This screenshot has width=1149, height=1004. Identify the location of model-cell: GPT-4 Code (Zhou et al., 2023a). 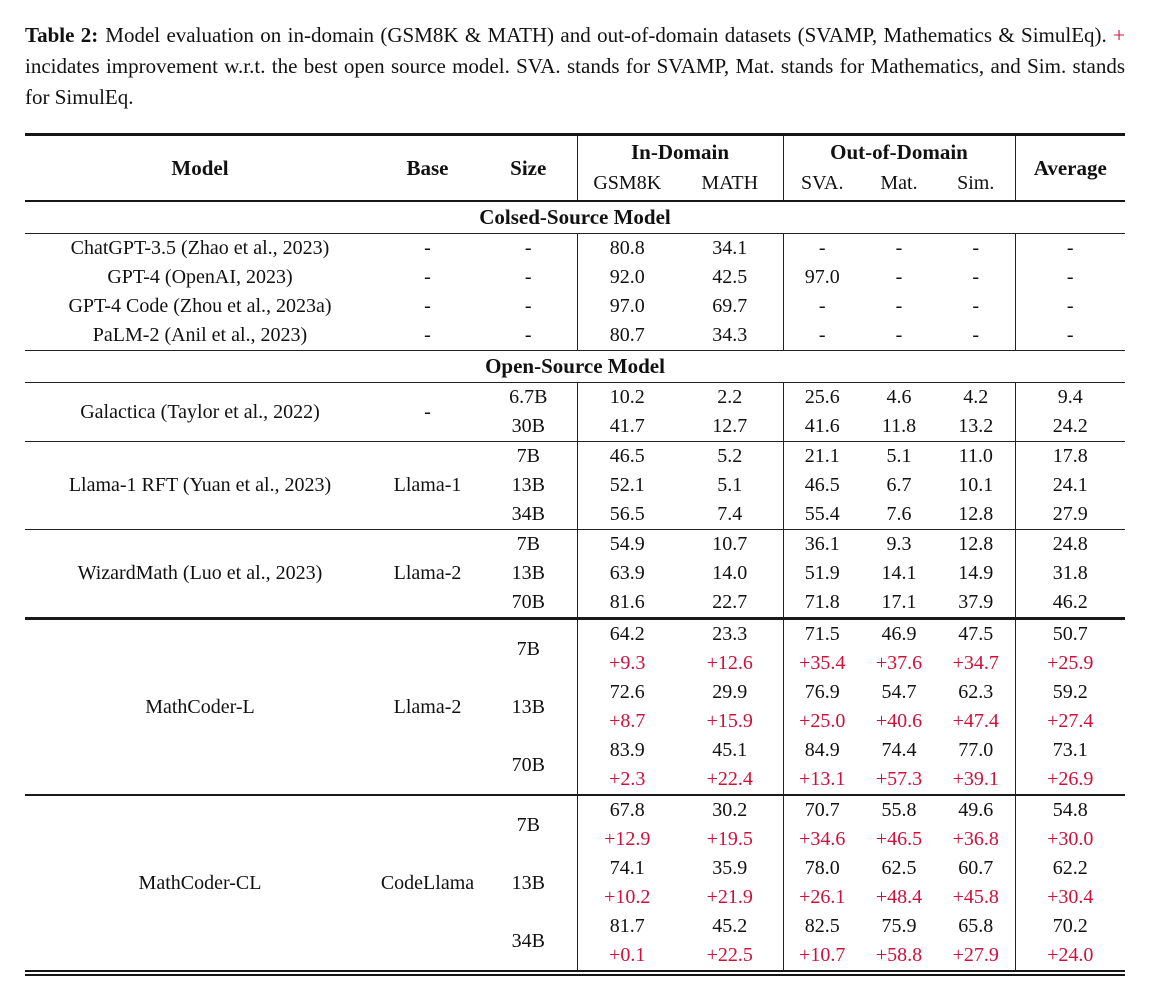
(200, 306).